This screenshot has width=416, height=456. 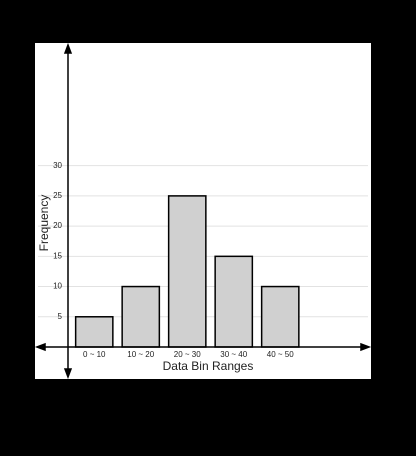 I want to click on x-tick-label: 40 ~ 50, so click(x=280, y=354).